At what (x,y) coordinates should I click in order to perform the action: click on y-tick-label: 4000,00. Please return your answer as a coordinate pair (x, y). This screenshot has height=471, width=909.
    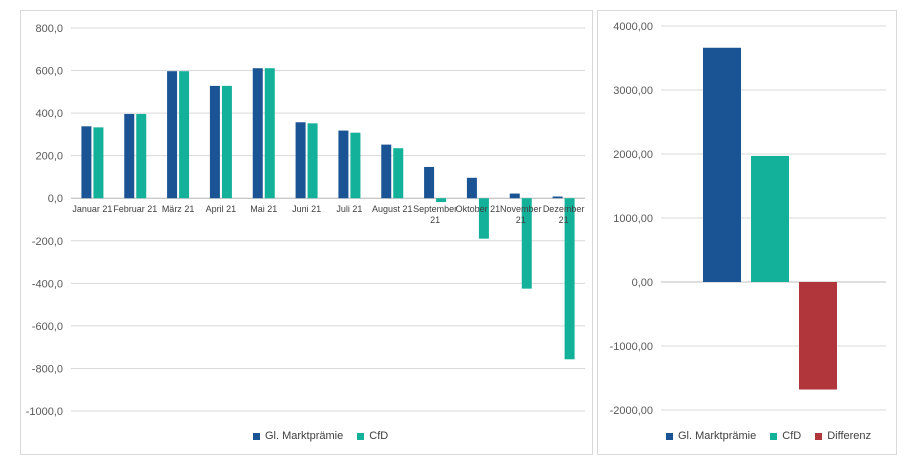
    Looking at the image, I should click on (633, 27).